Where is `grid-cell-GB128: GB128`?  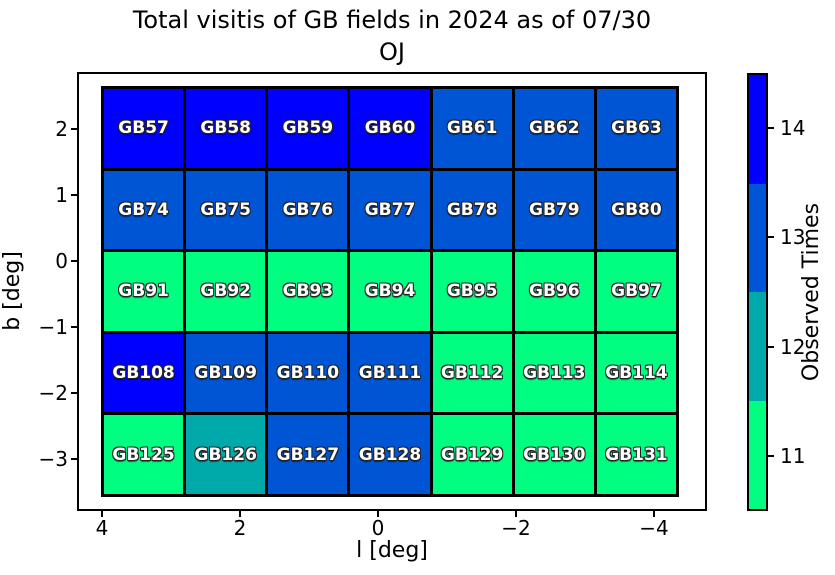
grid-cell-GB128: GB128 is located at coordinates (390, 454).